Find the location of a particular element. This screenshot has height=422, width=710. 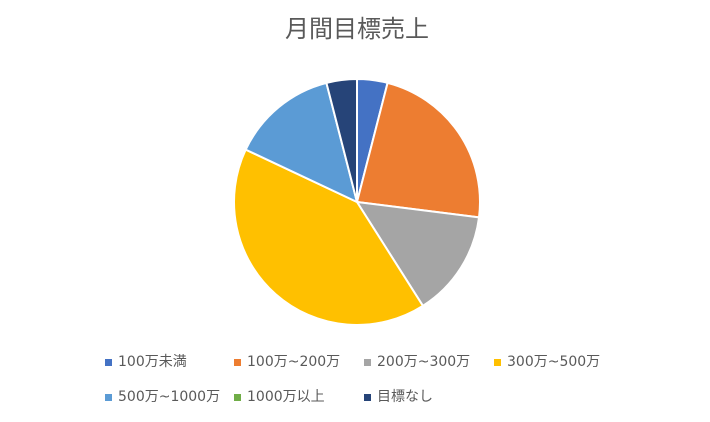

legend-label: 目標なし is located at coordinates (405, 397).